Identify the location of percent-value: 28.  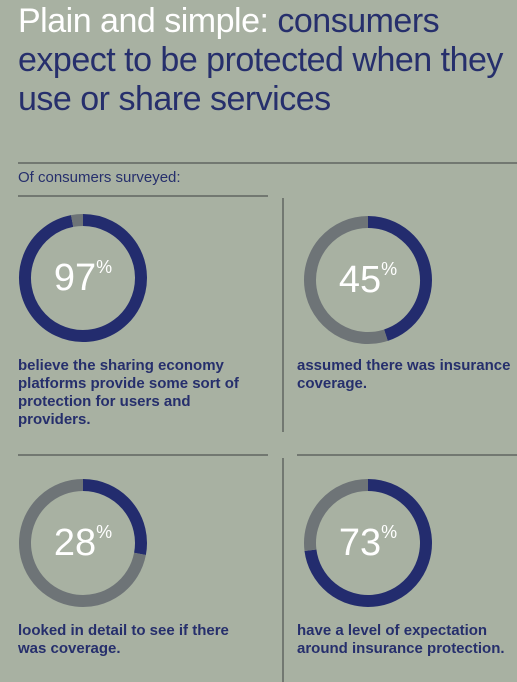
(75, 543).